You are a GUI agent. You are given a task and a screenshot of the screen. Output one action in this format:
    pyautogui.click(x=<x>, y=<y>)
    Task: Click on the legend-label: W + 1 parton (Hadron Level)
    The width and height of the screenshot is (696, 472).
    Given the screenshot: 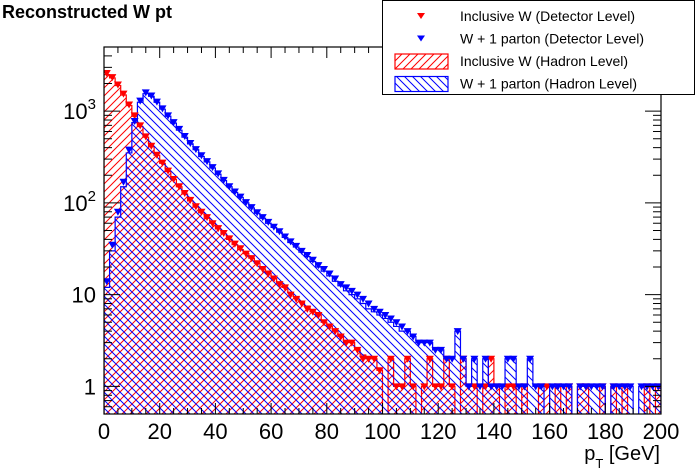 What is the action you would take?
    pyautogui.click(x=548, y=84)
    